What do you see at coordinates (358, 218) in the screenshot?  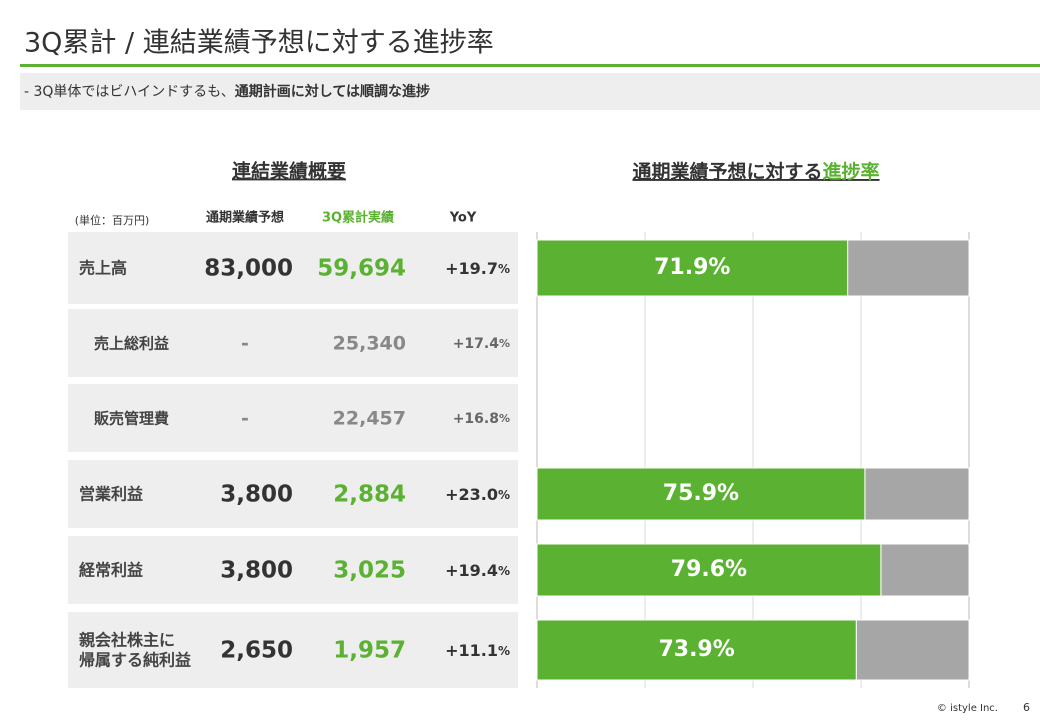 I see `column-header: 3Q累計実績` at bounding box center [358, 218].